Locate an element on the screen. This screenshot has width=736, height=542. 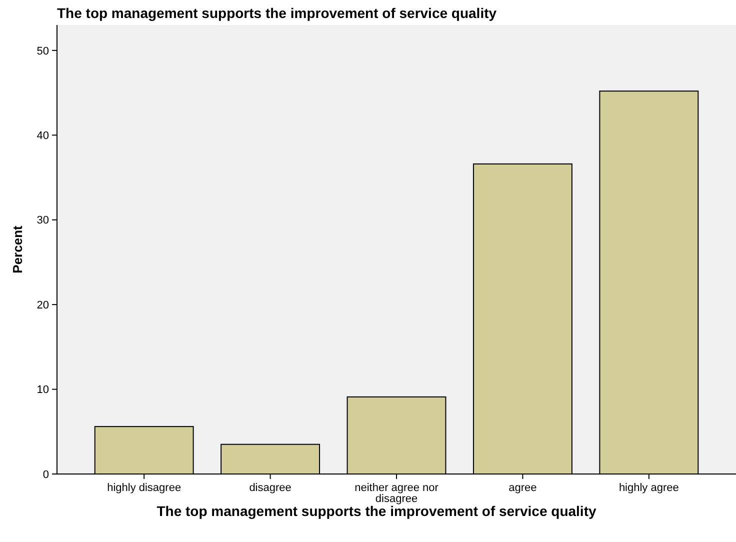
x-tick-label: highly disagree is located at coordinates (144, 488).